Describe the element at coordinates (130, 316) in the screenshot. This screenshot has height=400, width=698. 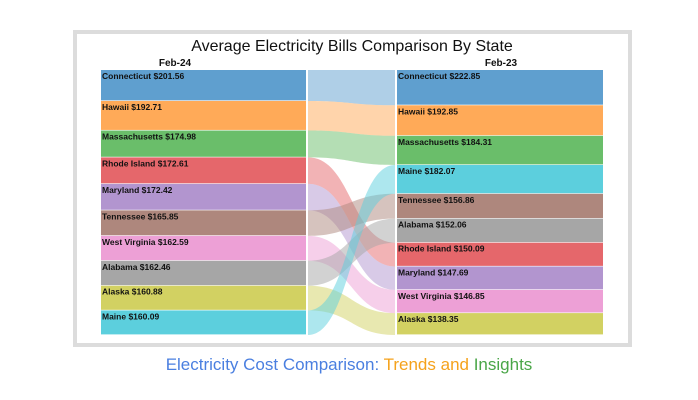
I see `left-bar-label: Maine $160.09` at that location.